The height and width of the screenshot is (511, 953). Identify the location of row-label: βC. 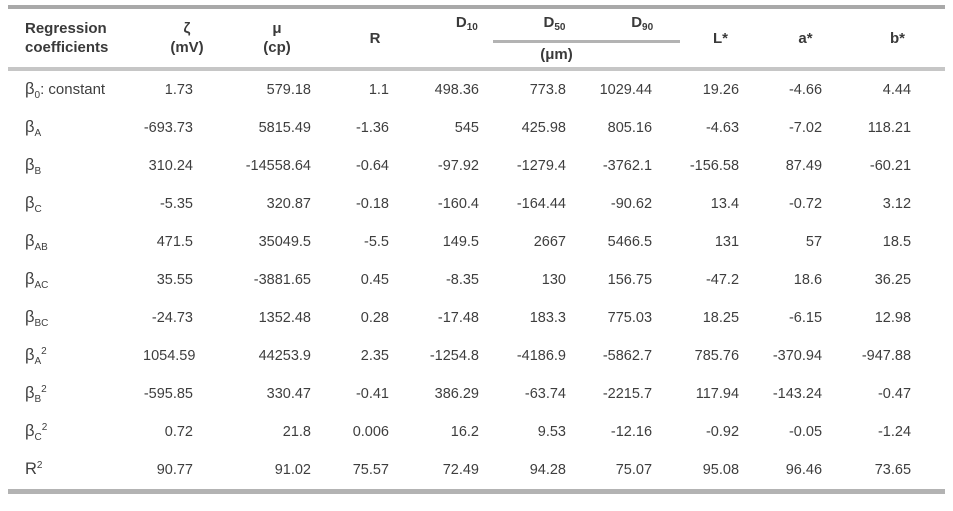
(75, 204).